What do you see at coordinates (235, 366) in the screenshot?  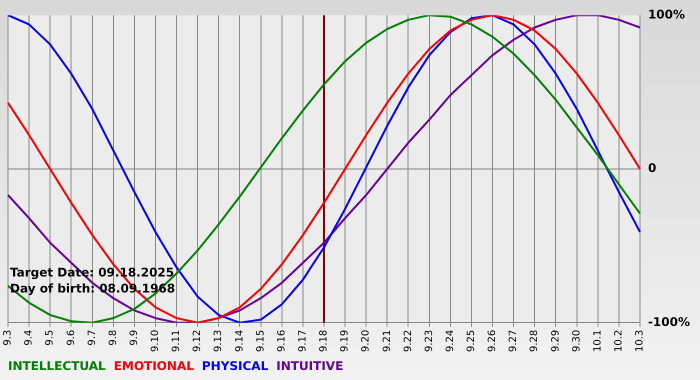 I see `text: PHYSICAL` at bounding box center [235, 366].